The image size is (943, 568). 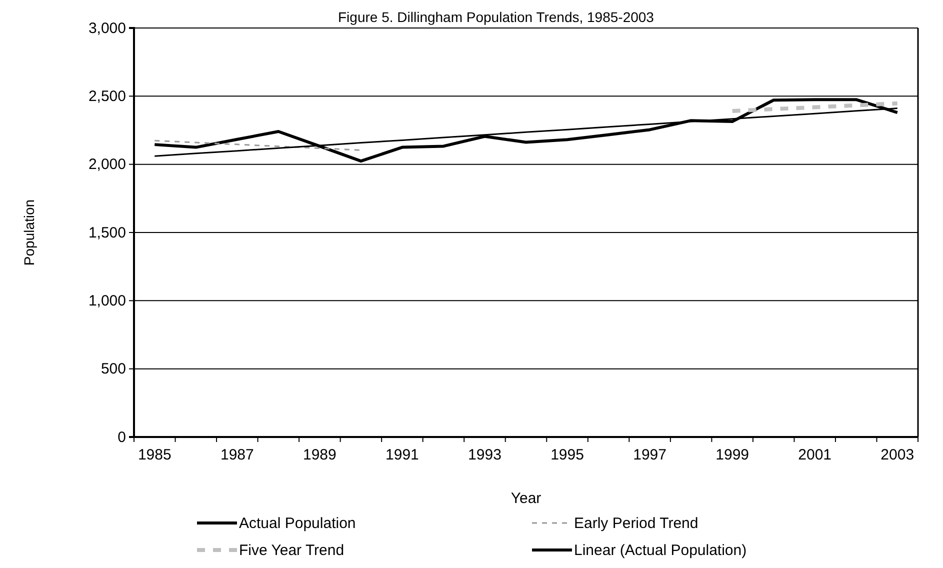 I want to click on x-tick-label: 1999, so click(x=733, y=455).